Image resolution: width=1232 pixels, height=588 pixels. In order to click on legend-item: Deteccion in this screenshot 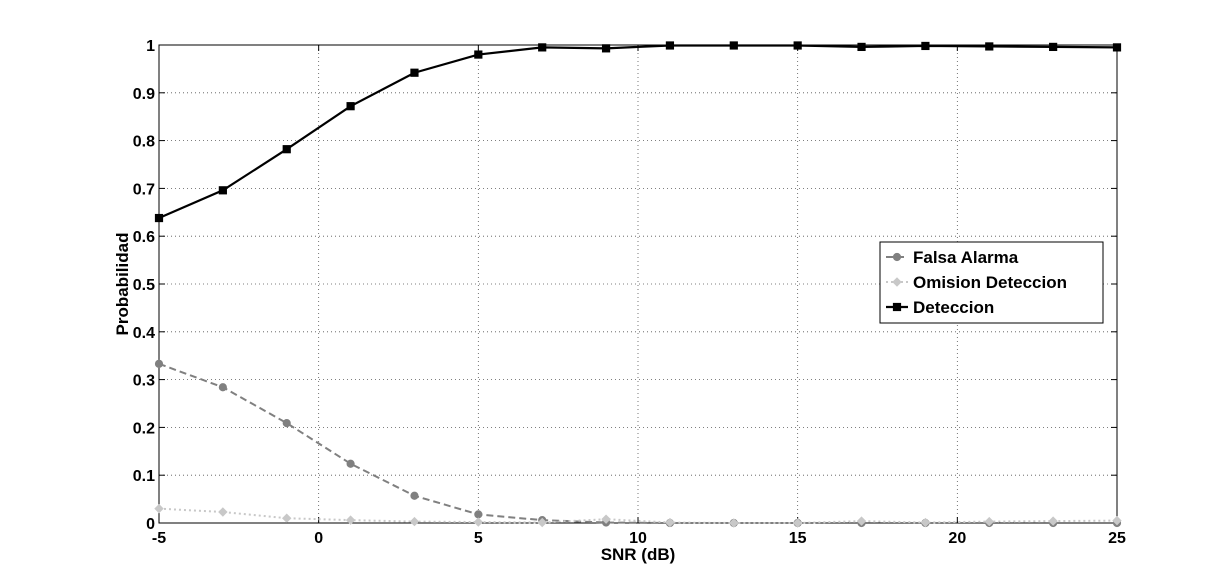, I will do `click(940, 307)`.